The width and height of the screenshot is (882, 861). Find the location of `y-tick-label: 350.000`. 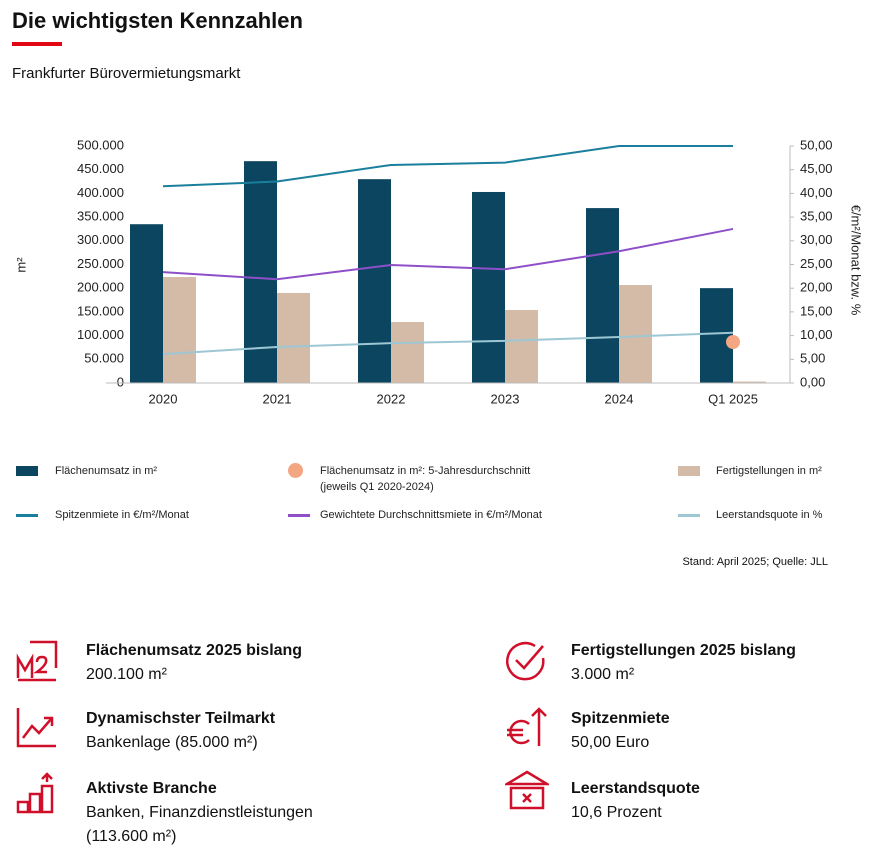

y-tick-label: 350.000 is located at coordinates (100, 216).